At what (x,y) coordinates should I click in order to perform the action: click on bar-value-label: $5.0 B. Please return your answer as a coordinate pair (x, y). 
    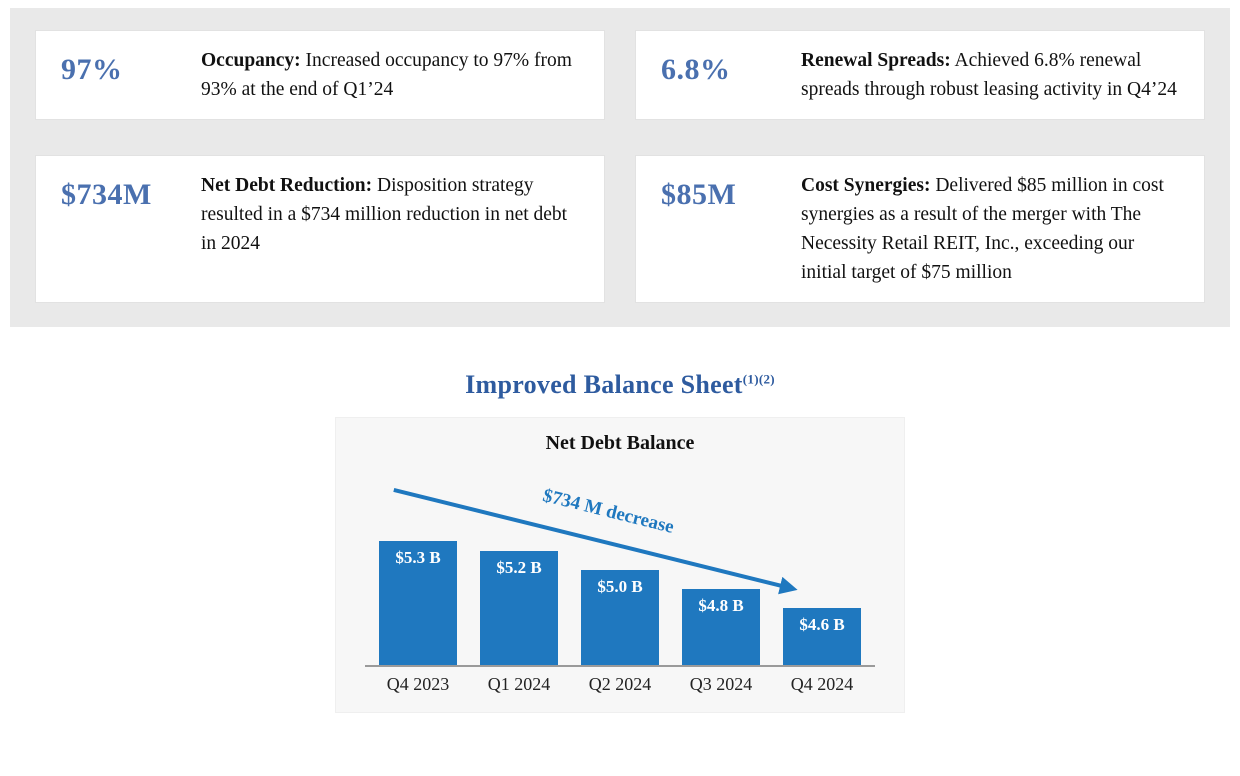
    Looking at the image, I should click on (620, 586).